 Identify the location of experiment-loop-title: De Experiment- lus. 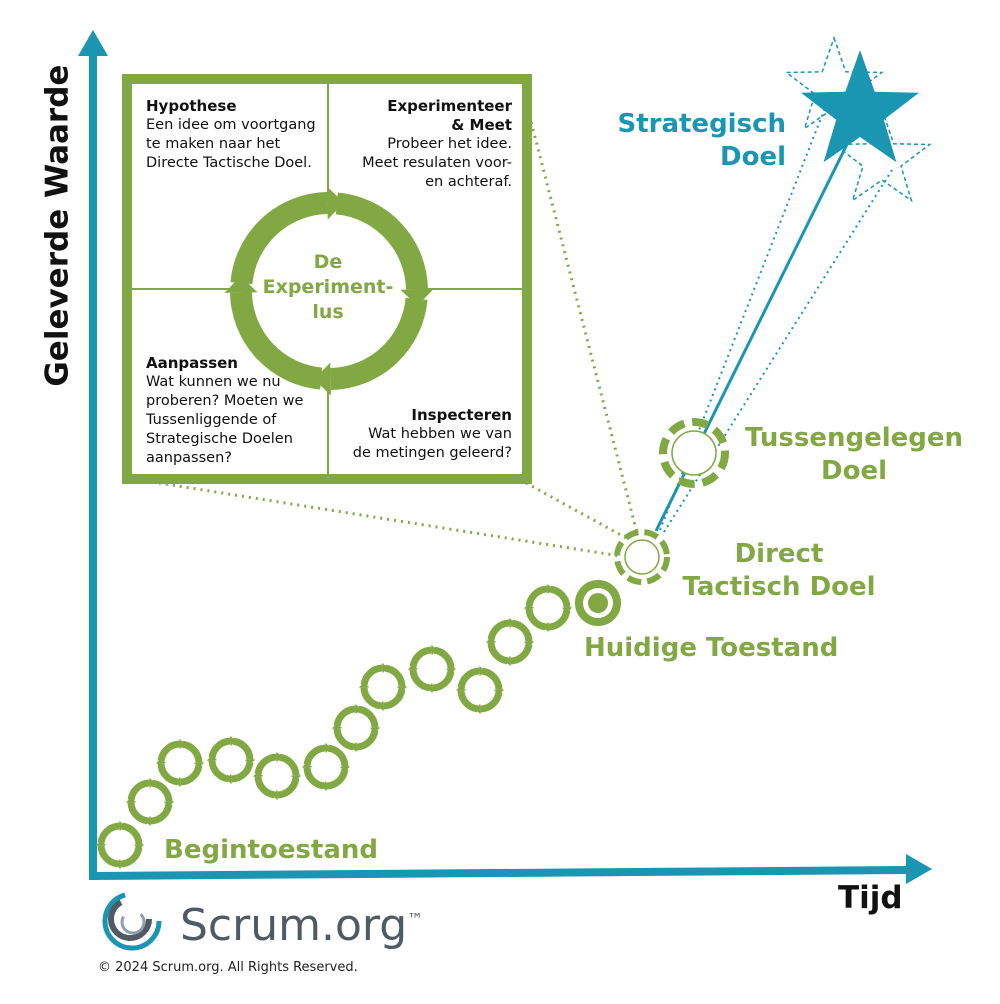
(328, 287).